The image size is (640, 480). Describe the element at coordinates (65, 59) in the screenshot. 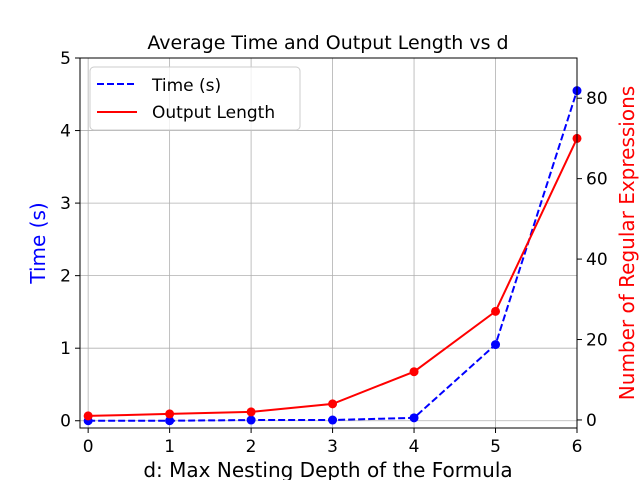

I see `left-y-tick-label-5: 5` at that location.